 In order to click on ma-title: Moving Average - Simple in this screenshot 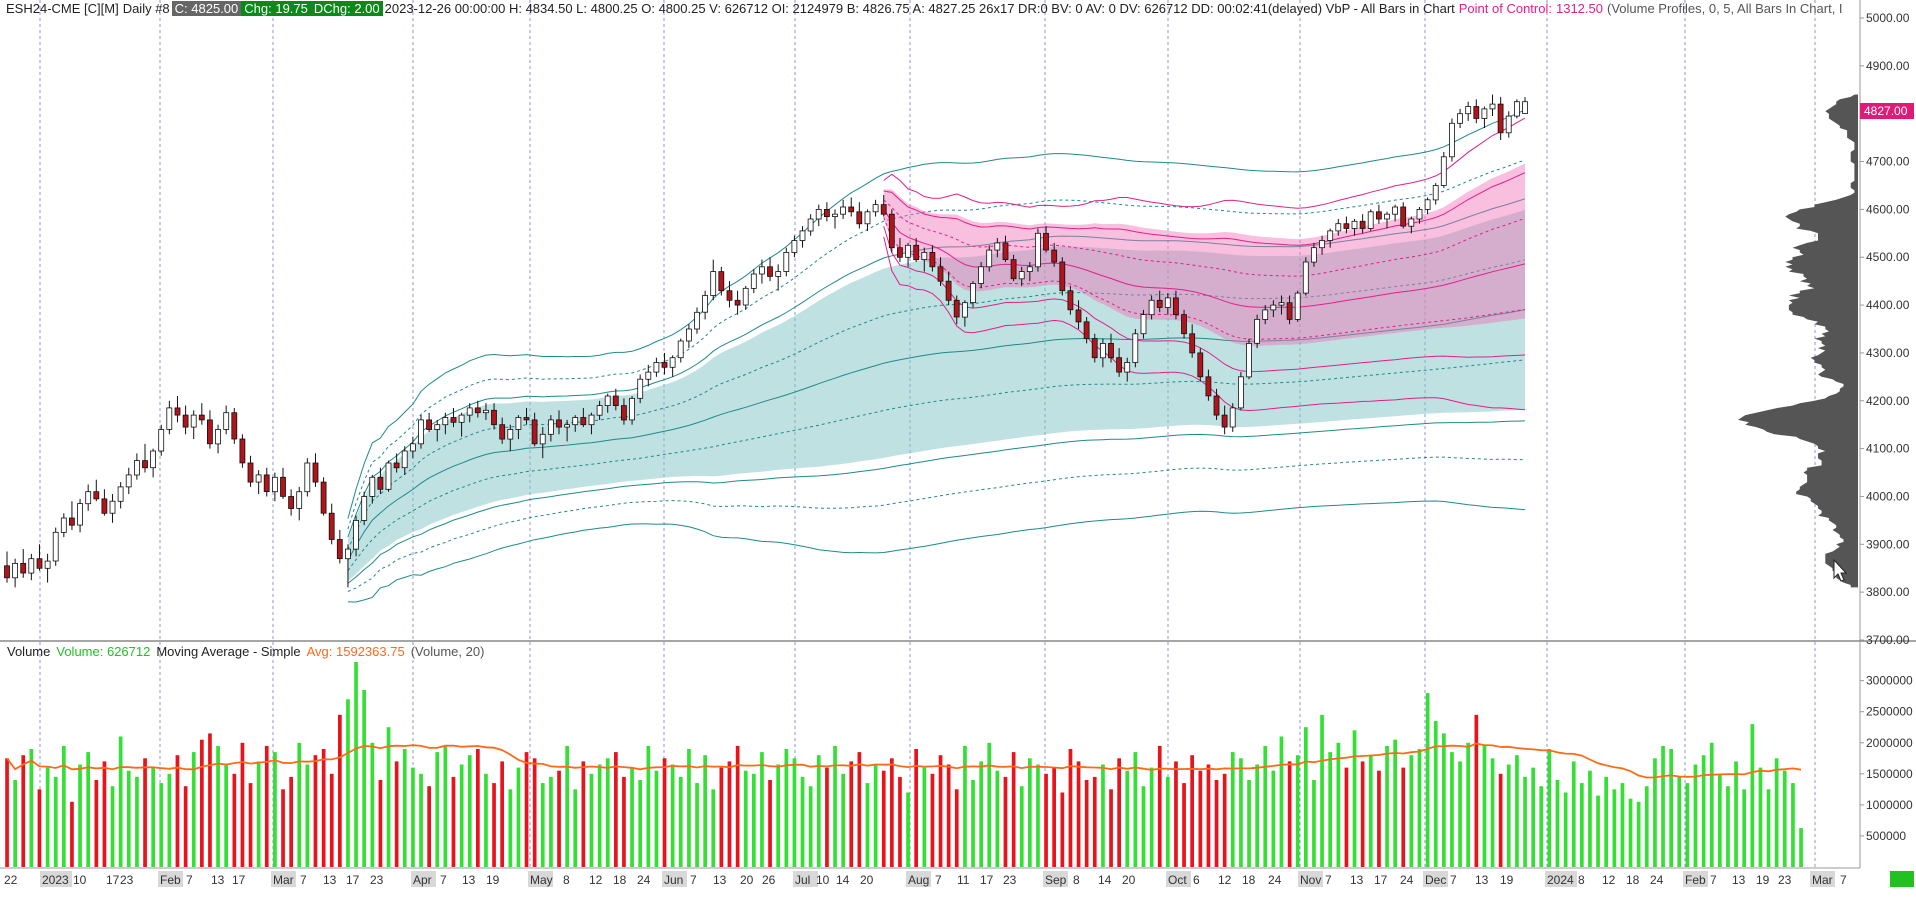, I will do `click(228, 651)`.